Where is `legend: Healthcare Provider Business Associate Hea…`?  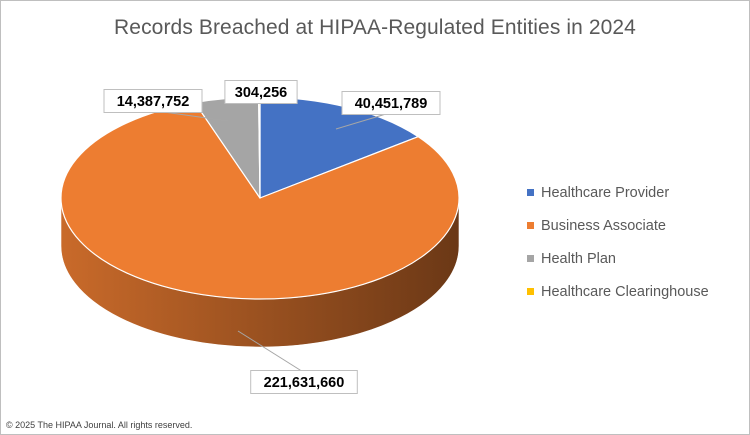
legend: Healthcare Provider Business Associate Hea… is located at coordinates (634, 242).